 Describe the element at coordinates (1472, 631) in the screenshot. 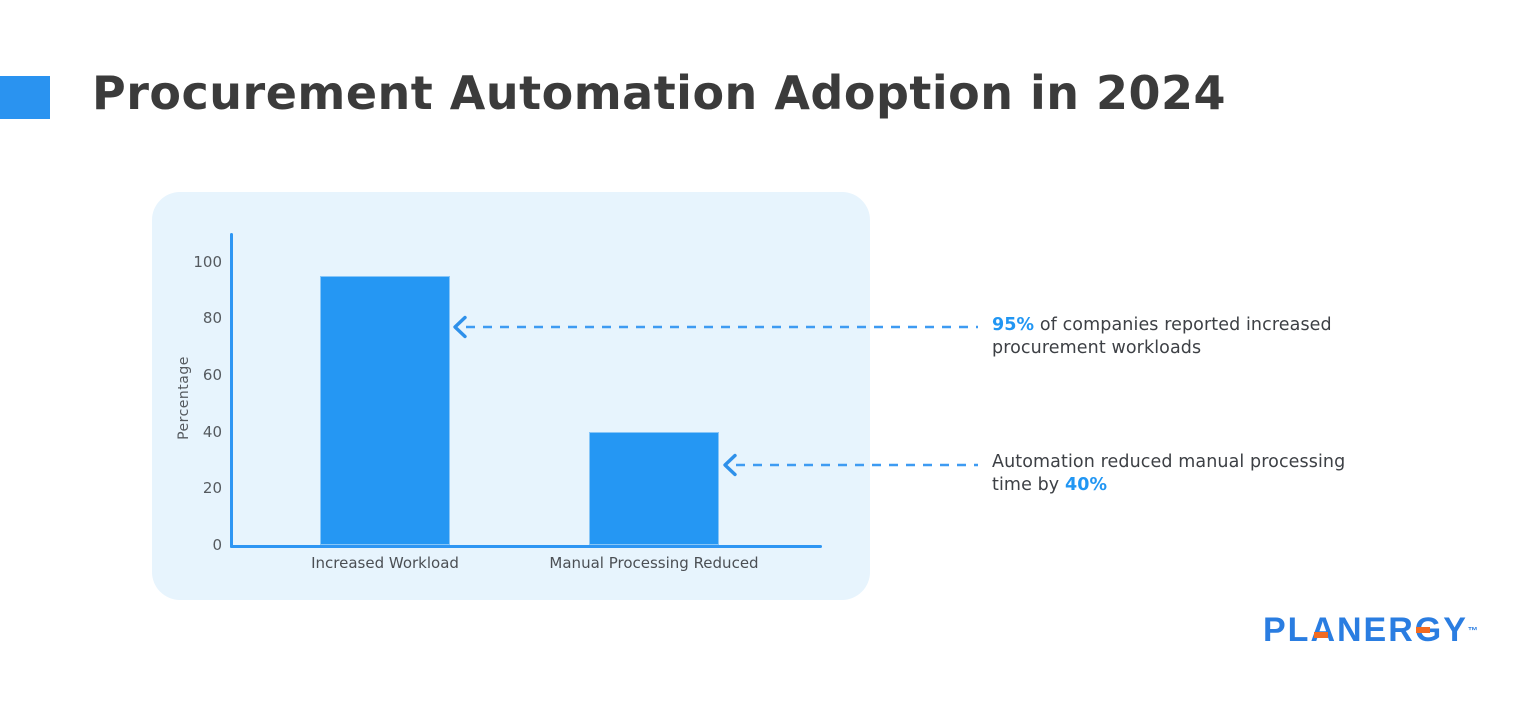

I see `logo-trademark: ™` at that location.